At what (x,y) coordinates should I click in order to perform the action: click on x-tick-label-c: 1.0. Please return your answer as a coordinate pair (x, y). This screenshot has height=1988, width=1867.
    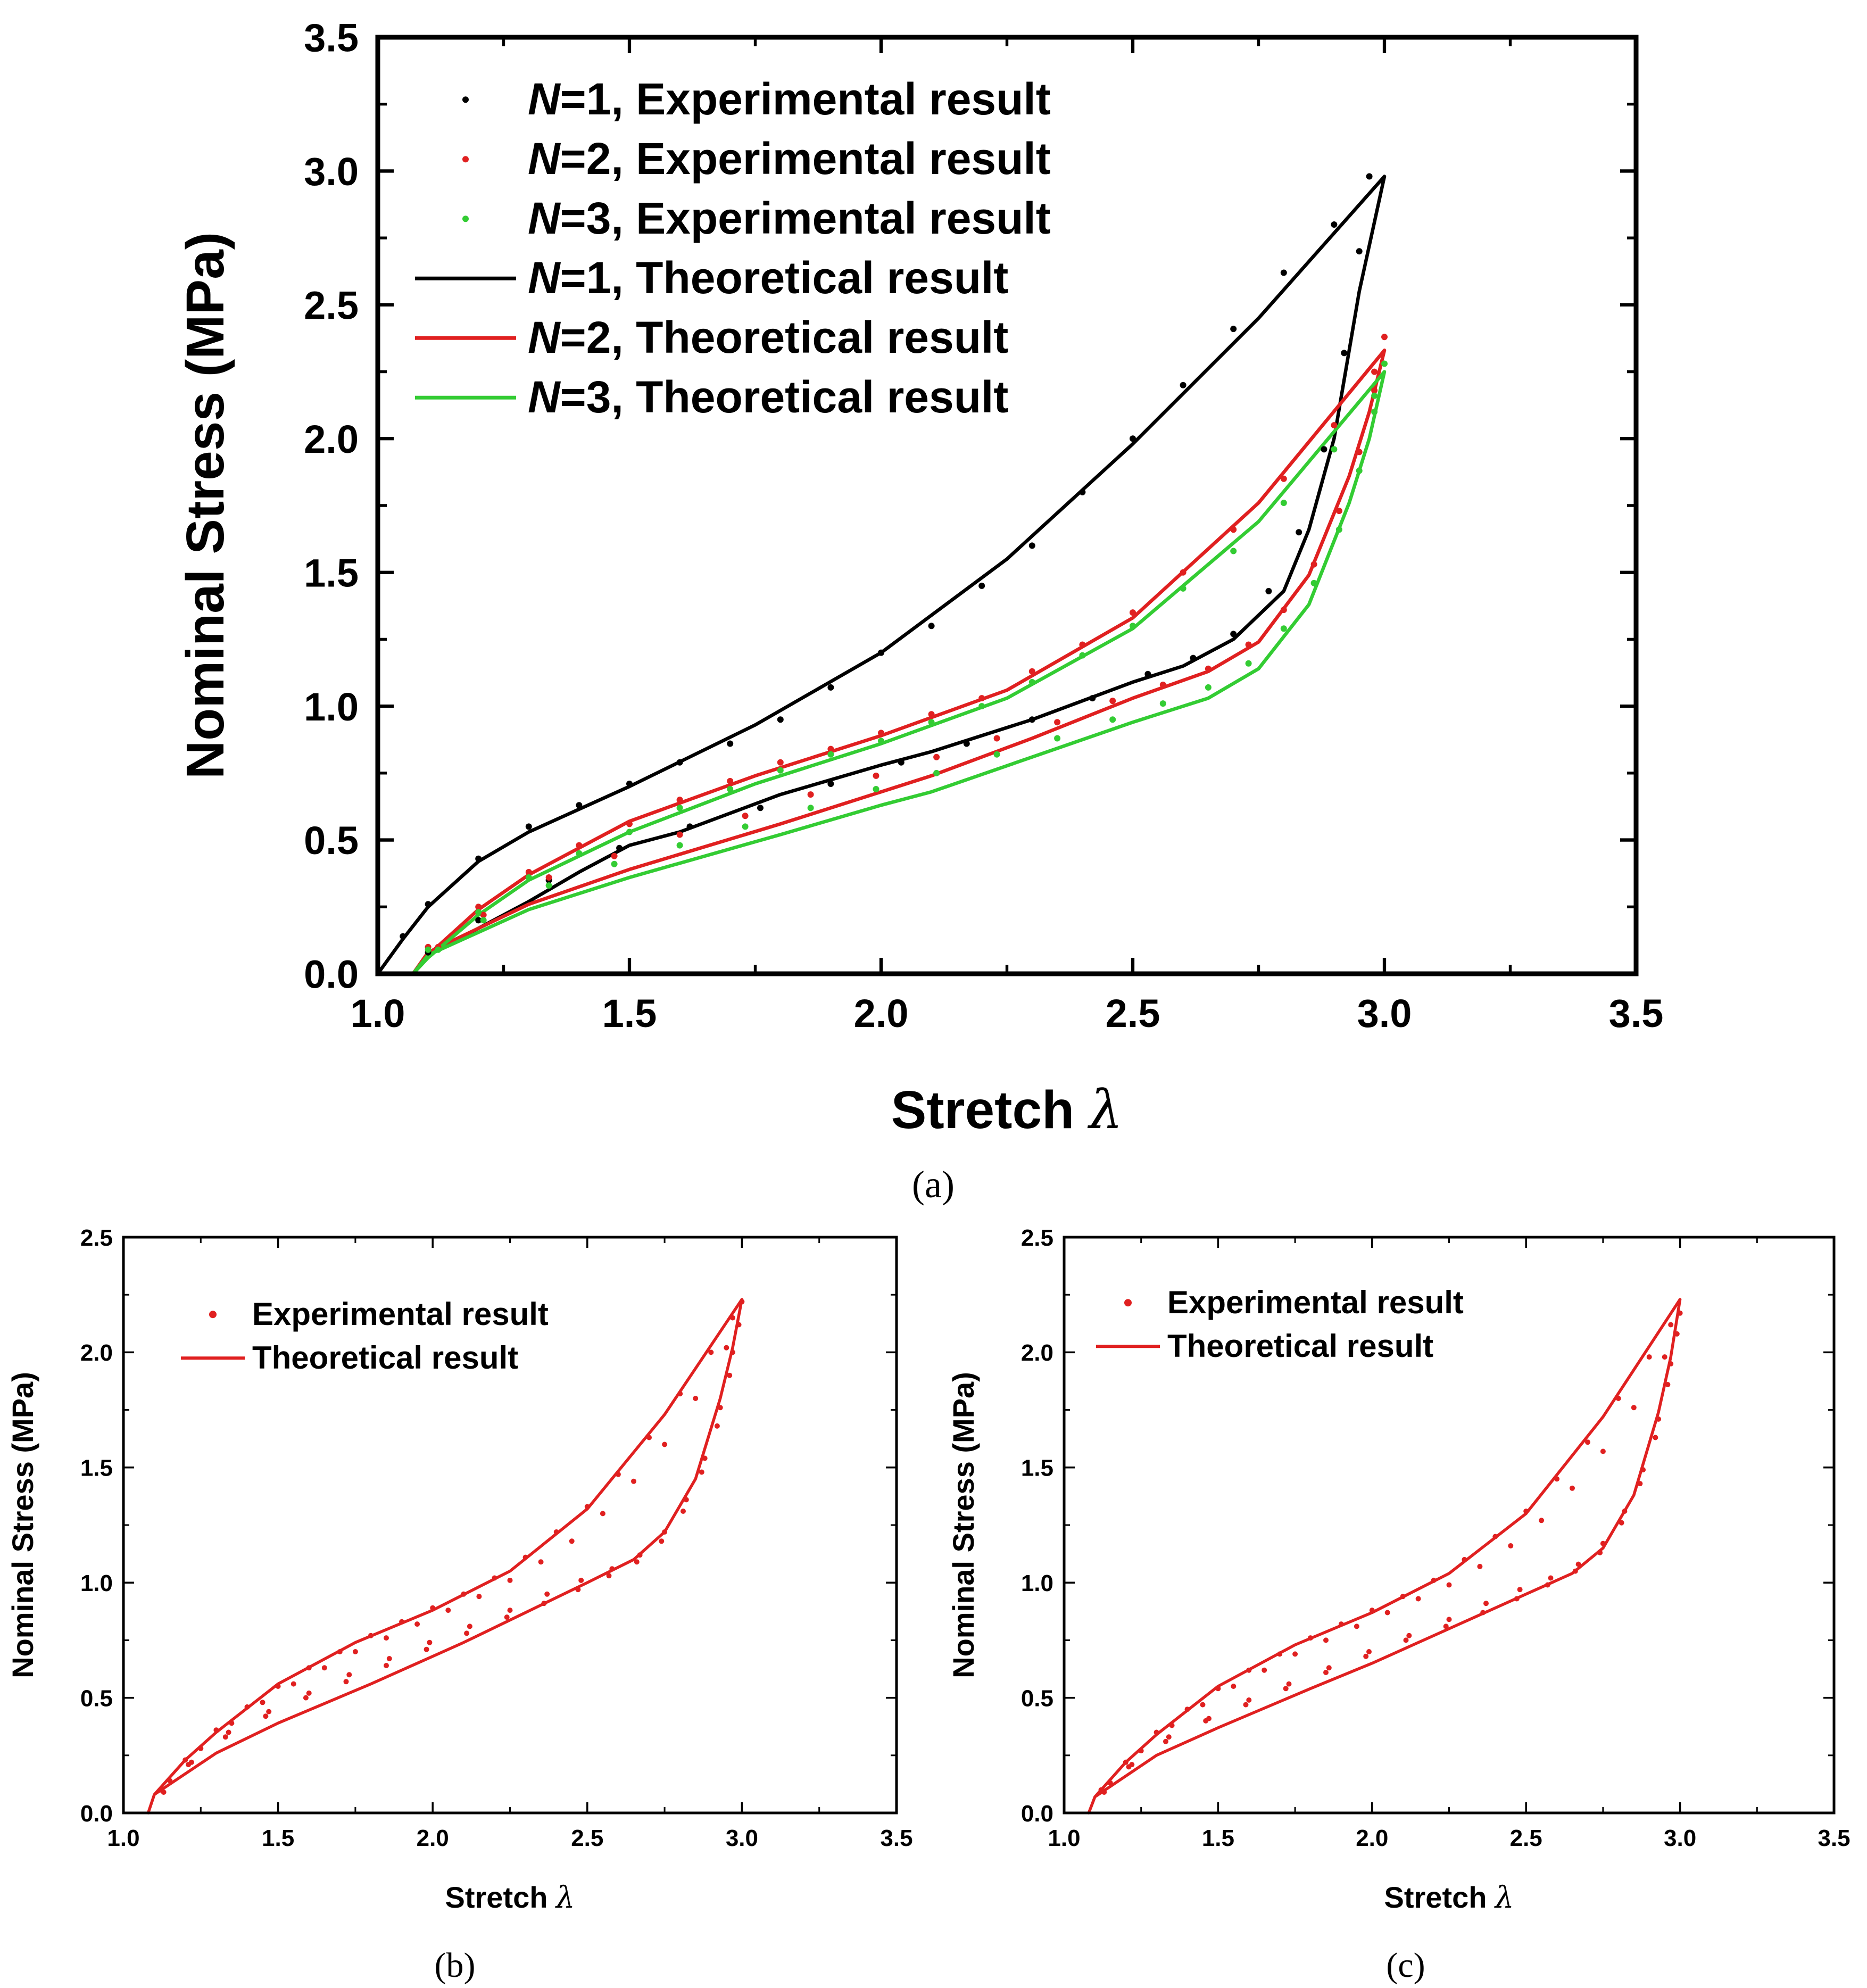
    Looking at the image, I should click on (1064, 1838).